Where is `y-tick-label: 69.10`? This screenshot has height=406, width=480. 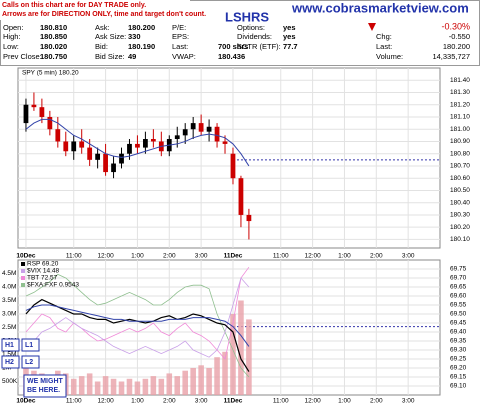 y-tick-label: 69.10 is located at coordinates (458, 386).